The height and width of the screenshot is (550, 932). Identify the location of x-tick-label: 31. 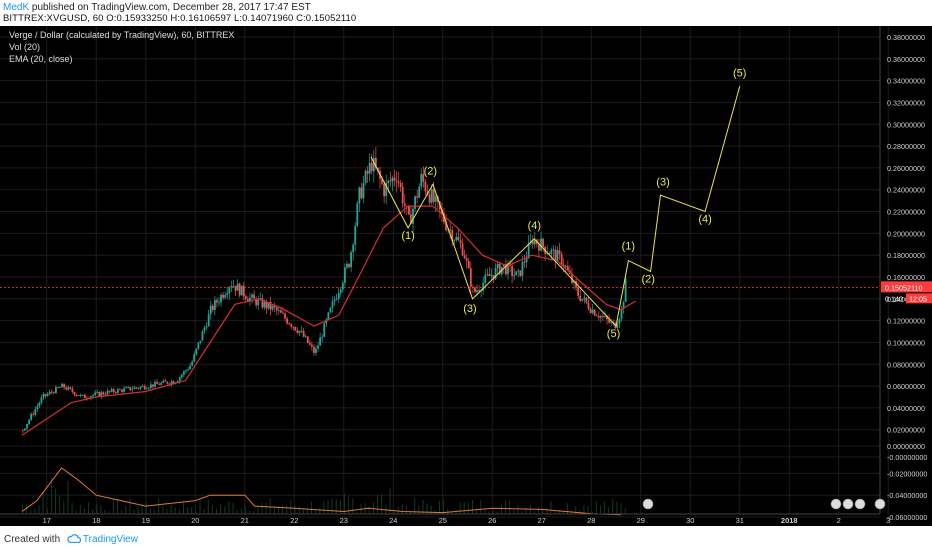
(740, 520).